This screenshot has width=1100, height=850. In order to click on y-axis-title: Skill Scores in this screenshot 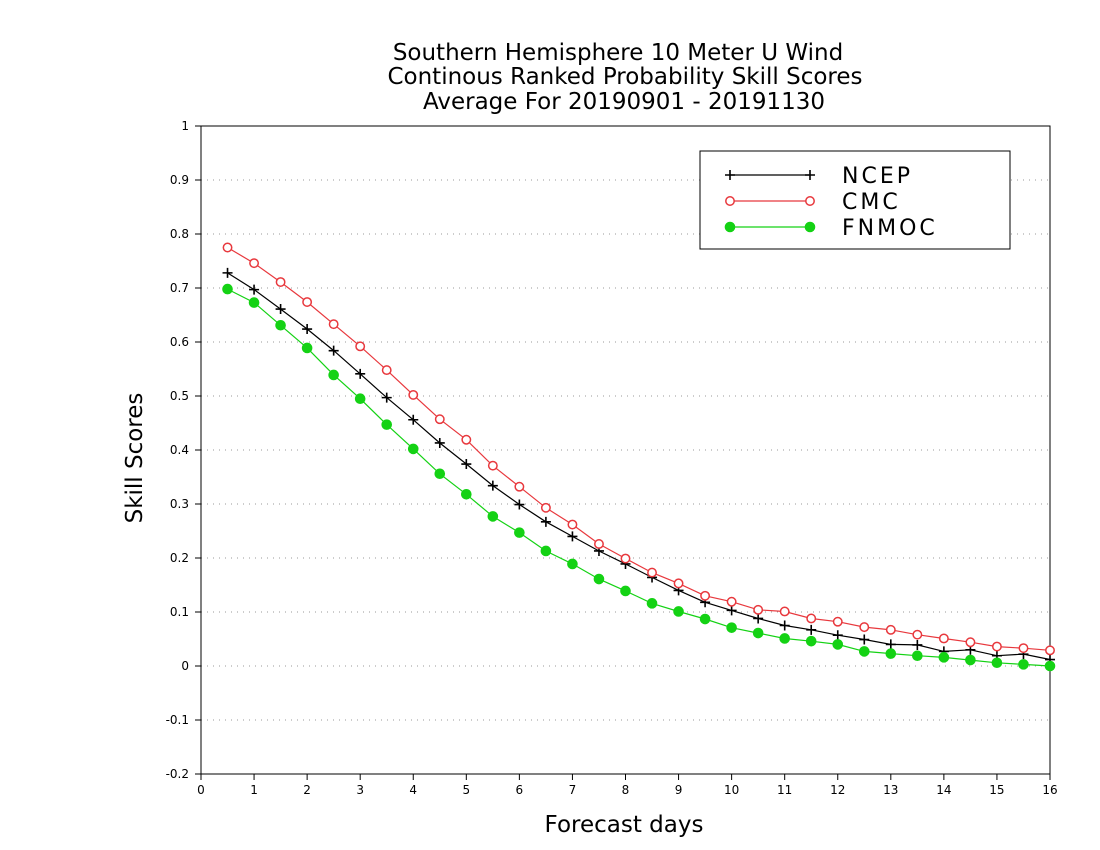, I will do `click(135, 458)`.